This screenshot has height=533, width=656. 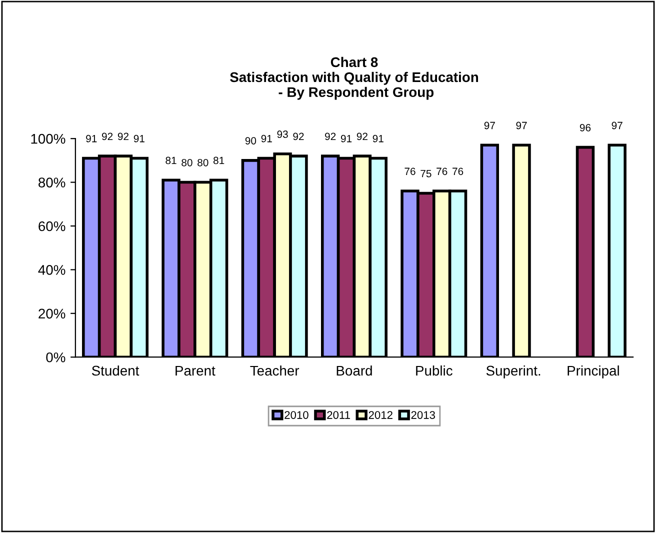 What do you see at coordinates (52, 313) in the screenshot?
I see `y-tick-label: 20%` at bounding box center [52, 313].